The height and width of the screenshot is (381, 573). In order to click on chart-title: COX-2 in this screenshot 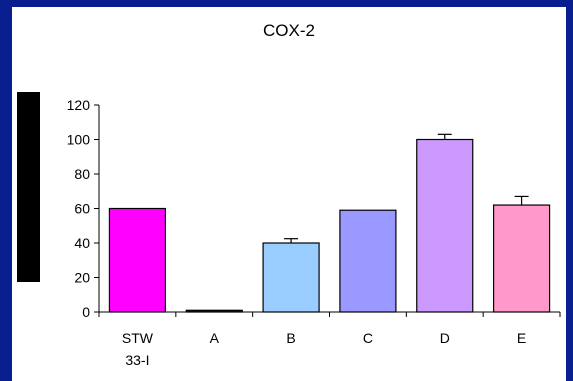, I will do `click(289, 30)`.